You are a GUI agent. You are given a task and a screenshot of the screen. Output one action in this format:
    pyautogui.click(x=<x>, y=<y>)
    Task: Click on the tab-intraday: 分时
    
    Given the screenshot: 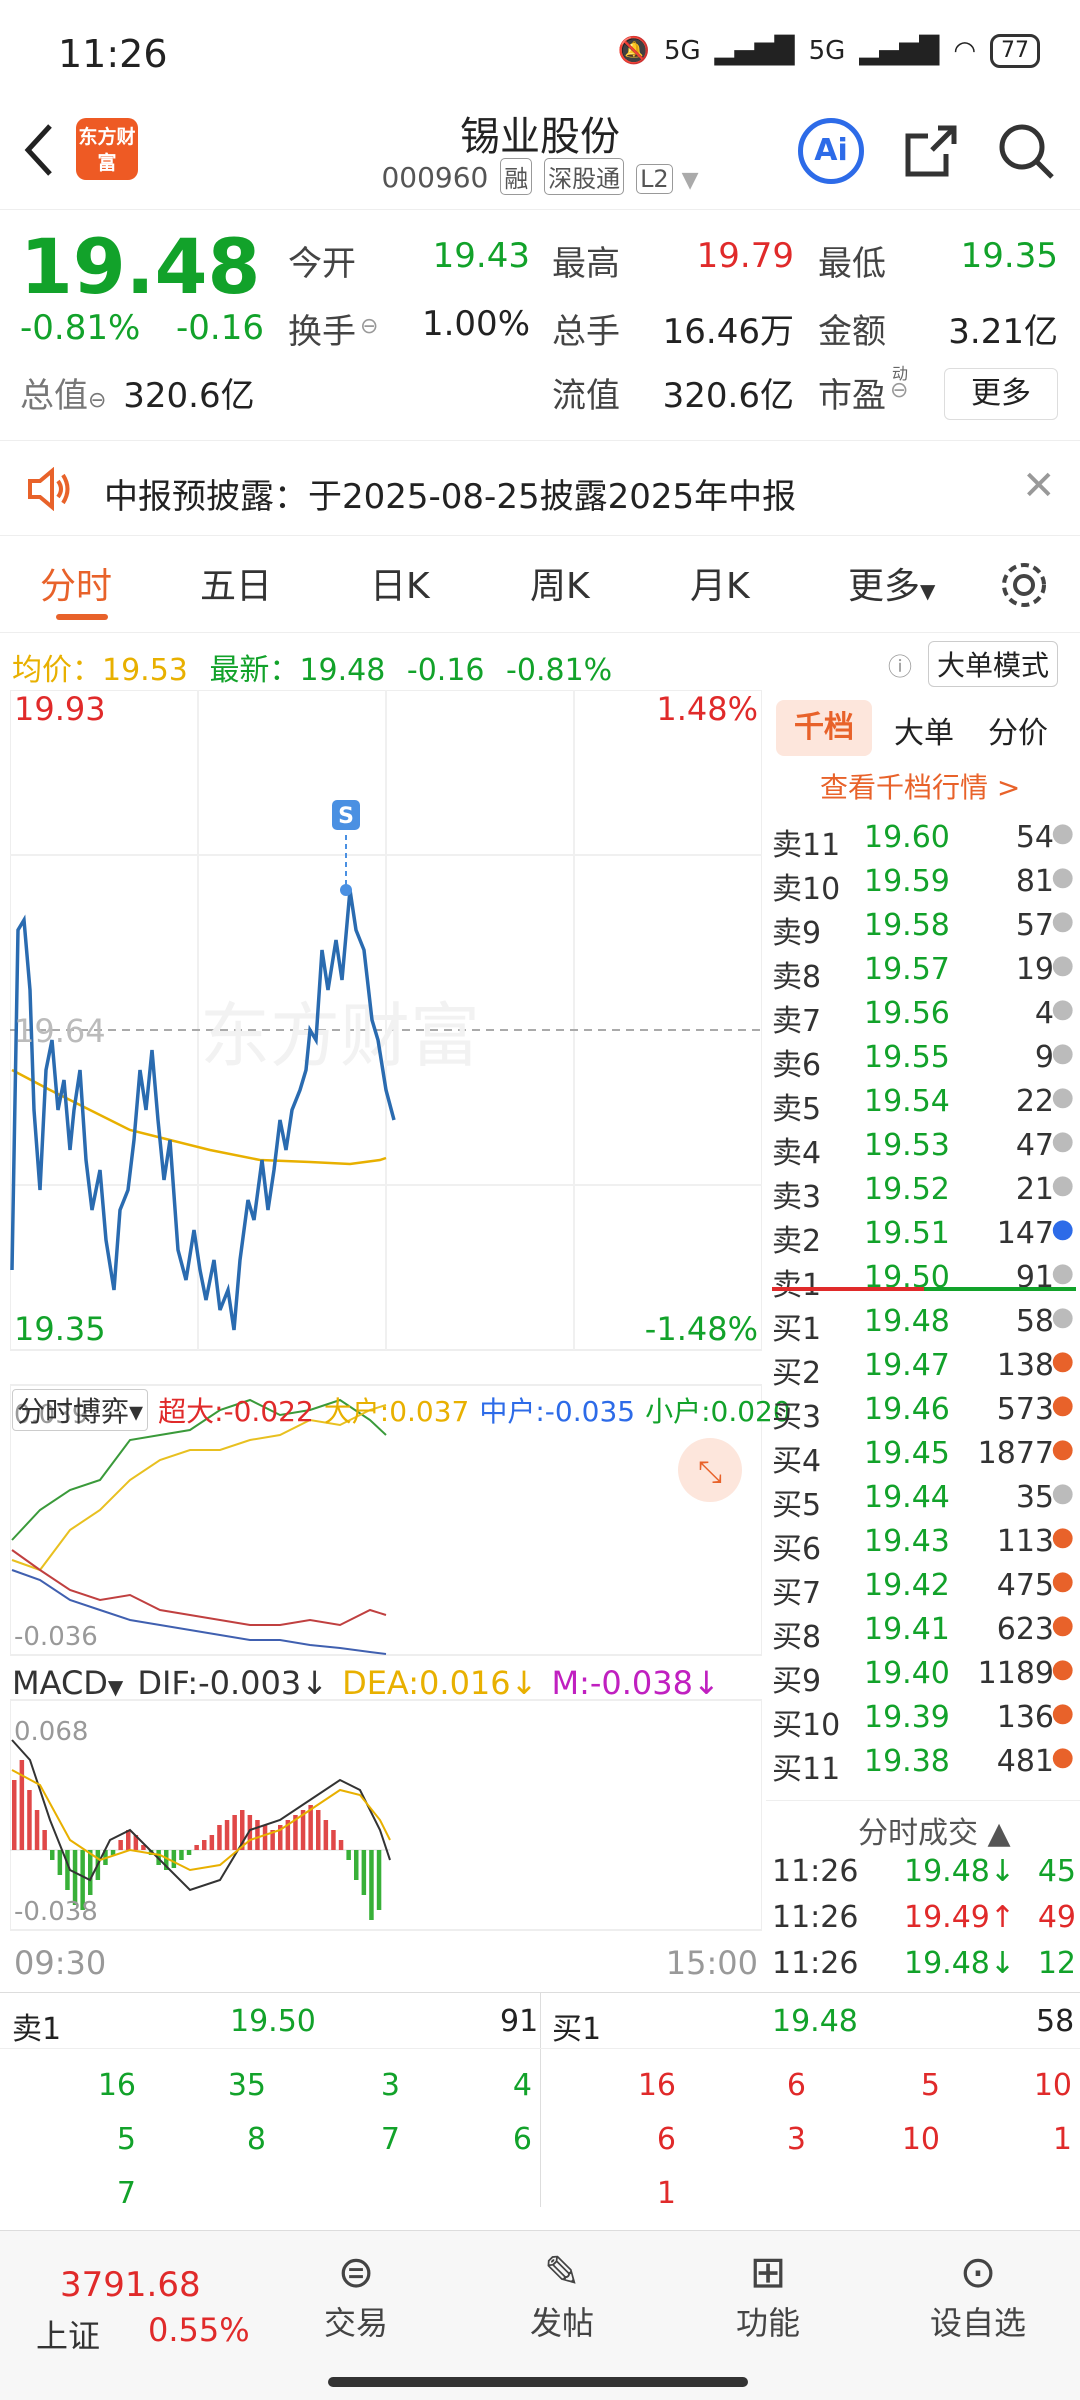 What is the action you would take?
    pyautogui.click(x=76, y=586)
    